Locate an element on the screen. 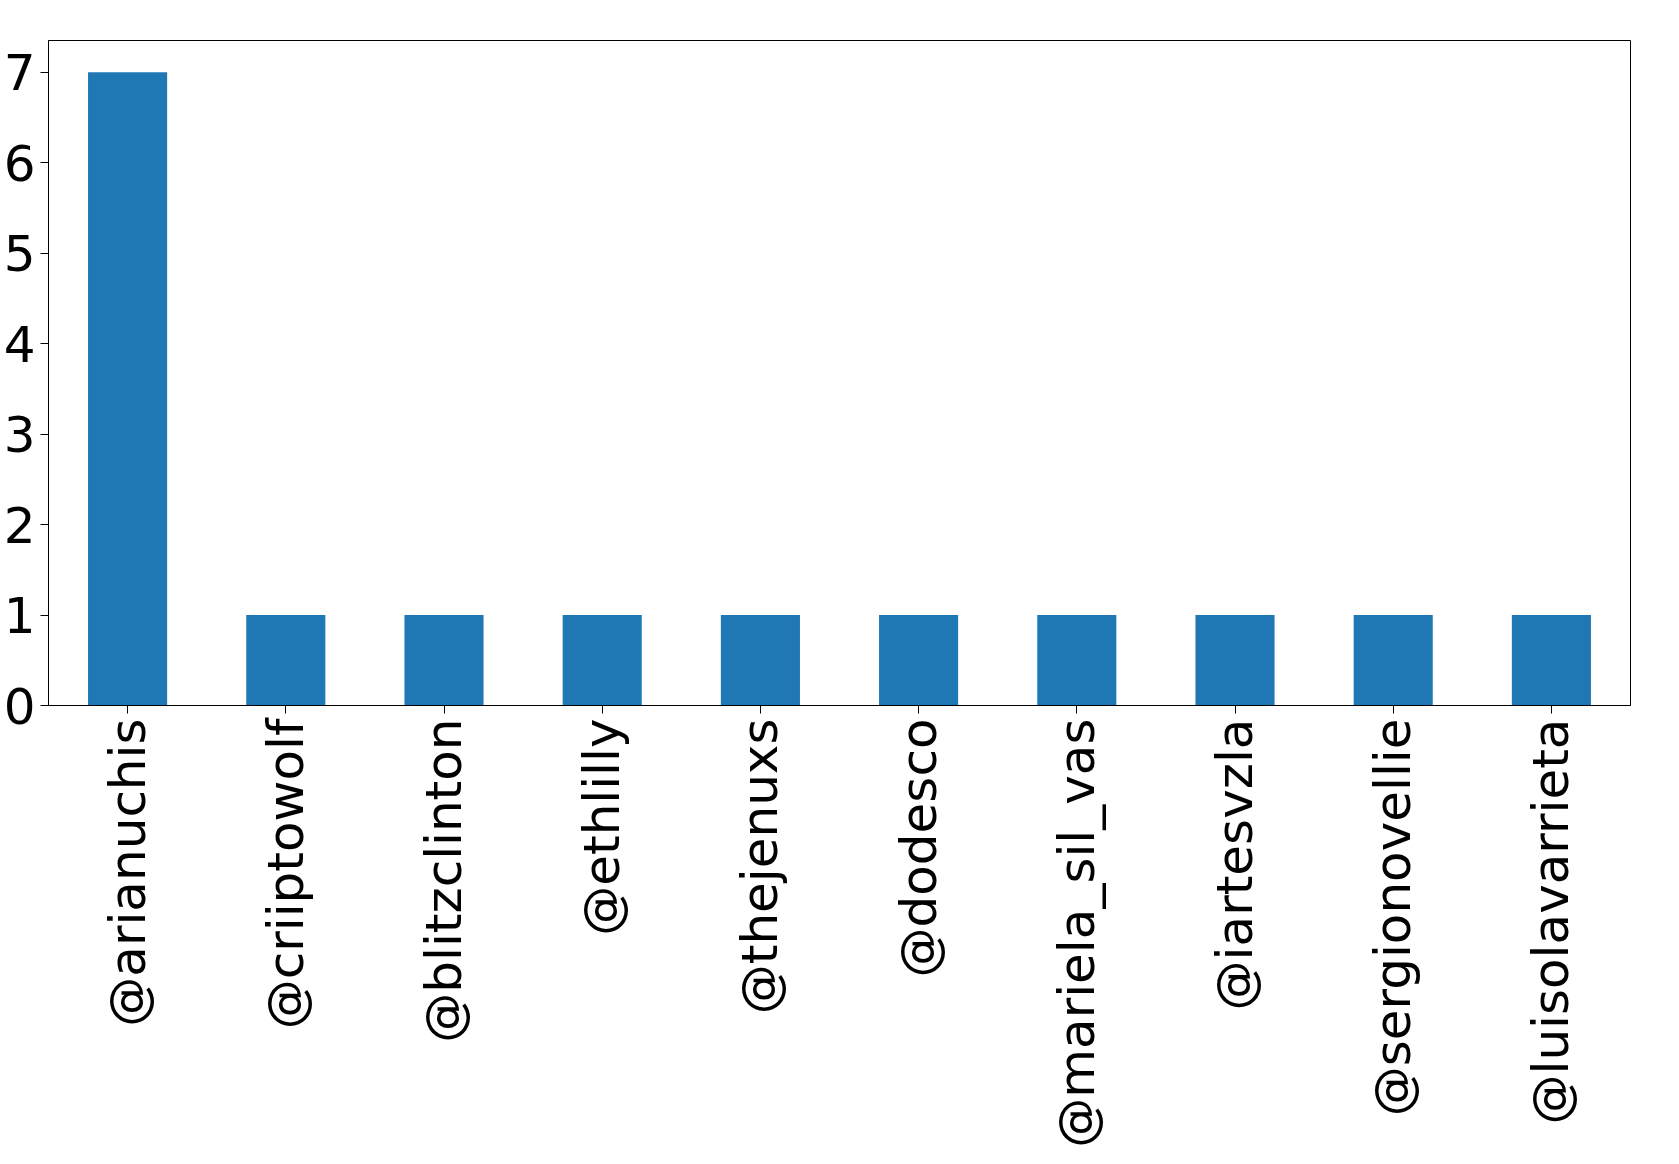 The width and height of the screenshot is (1679, 1164). y-tick-label: 5 is located at coordinates (19, 254).